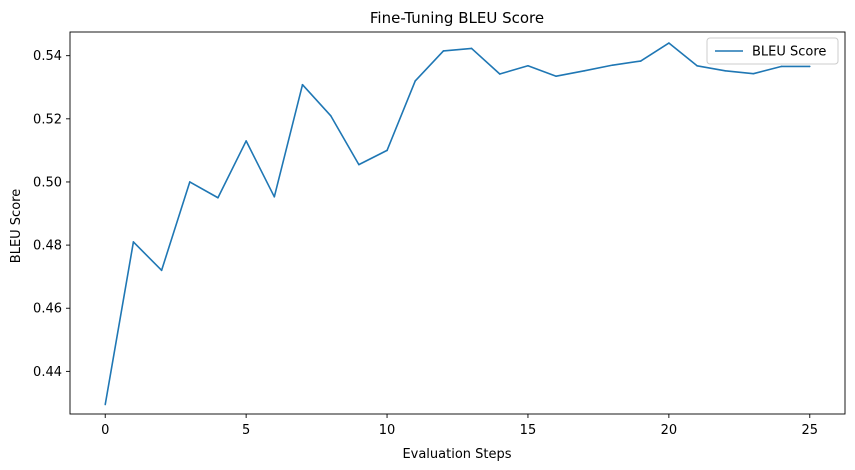 The width and height of the screenshot is (855, 470). What do you see at coordinates (47, 246) in the screenshot?
I see `y-tick-label: 0.48` at bounding box center [47, 246].